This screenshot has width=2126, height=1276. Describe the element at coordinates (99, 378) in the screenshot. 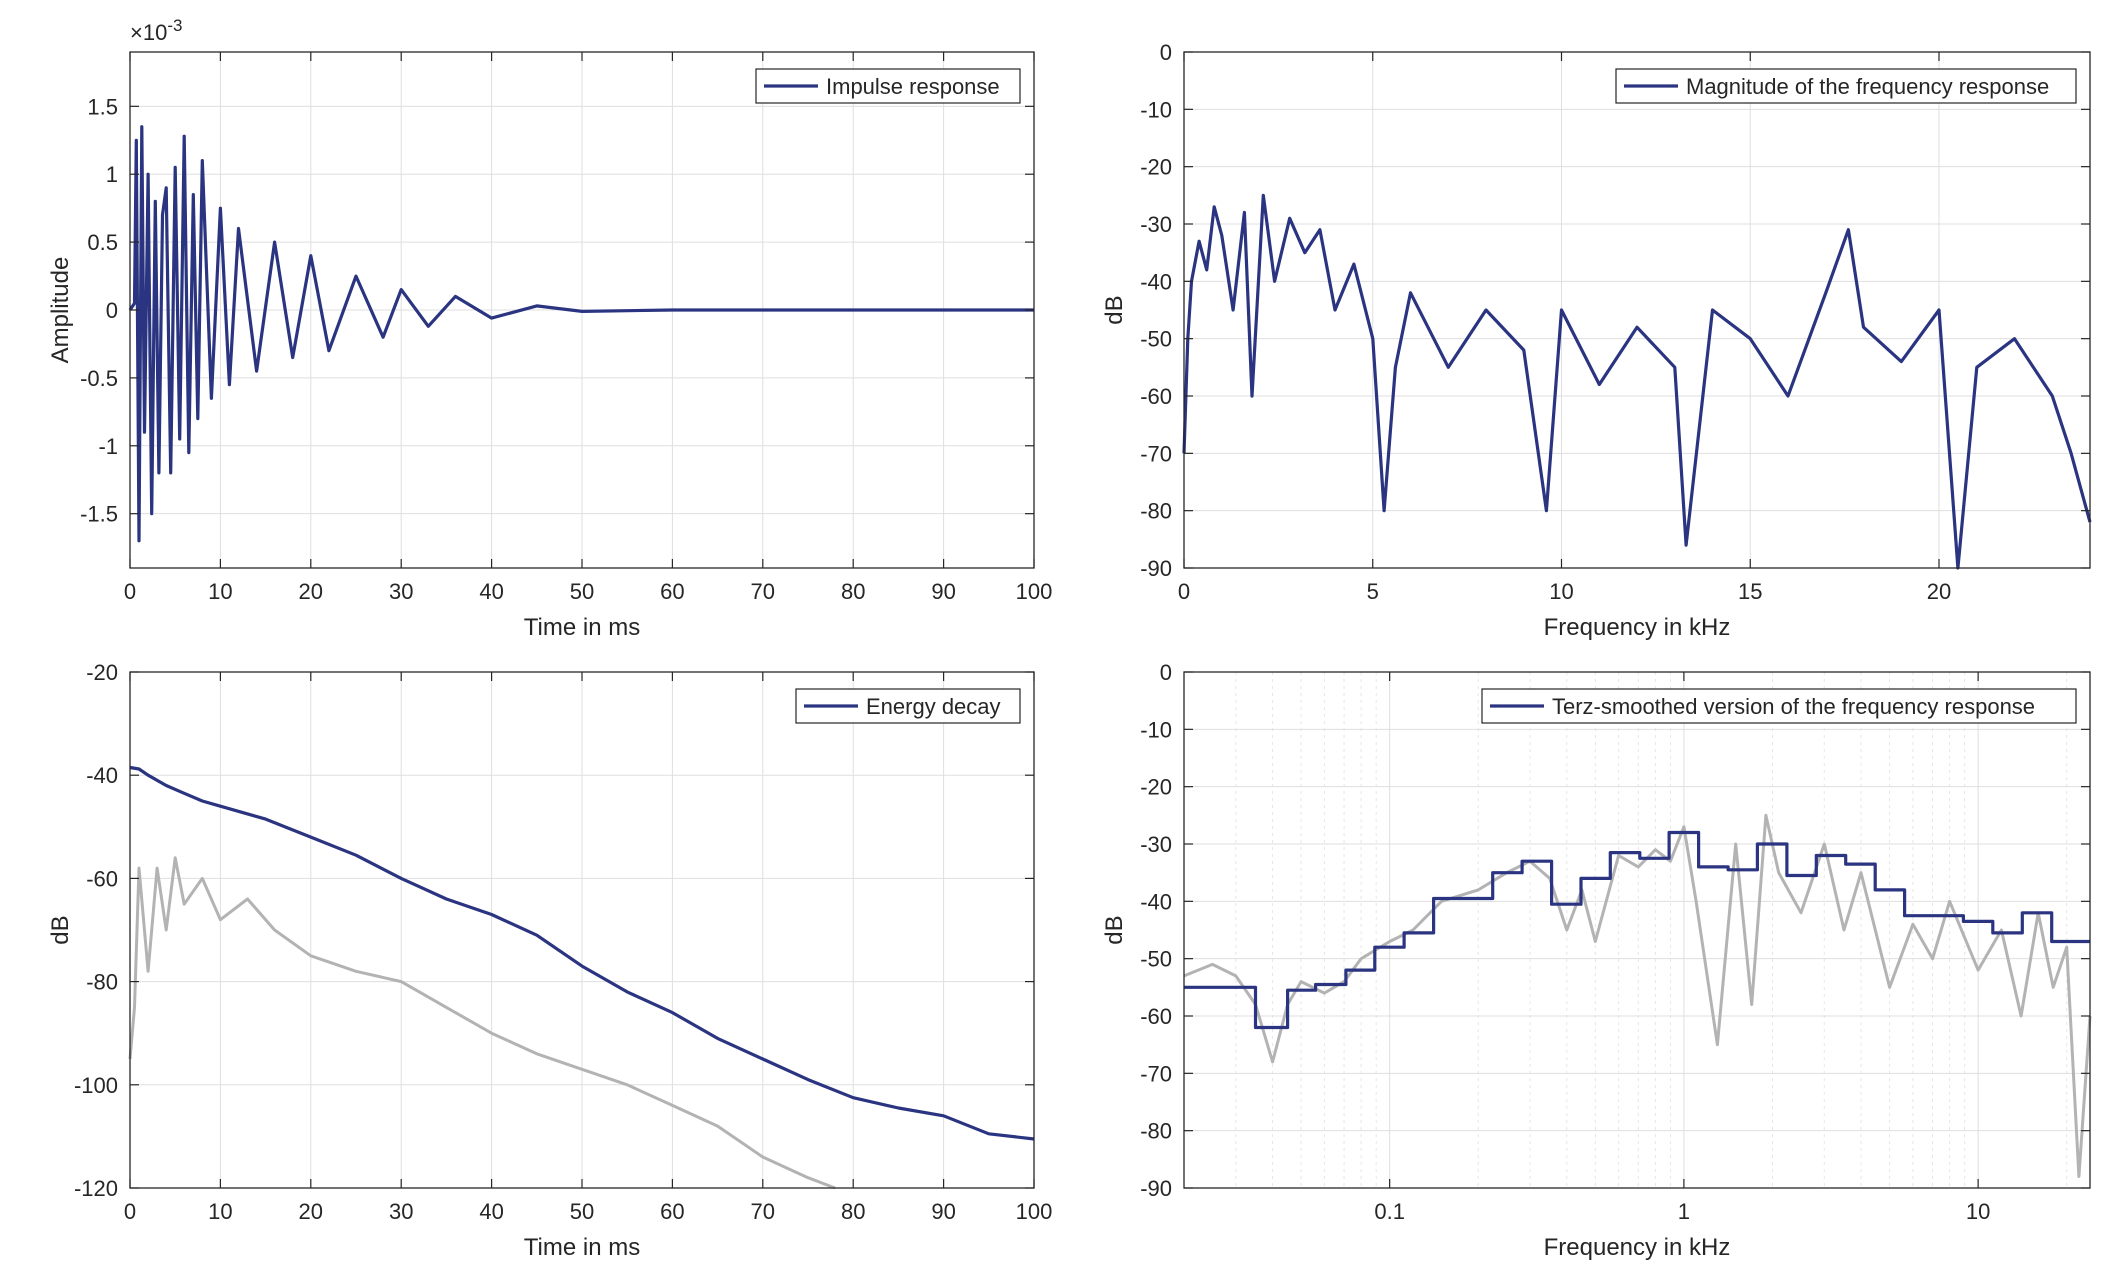

I see `y-tick-label: -0.5` at that location.